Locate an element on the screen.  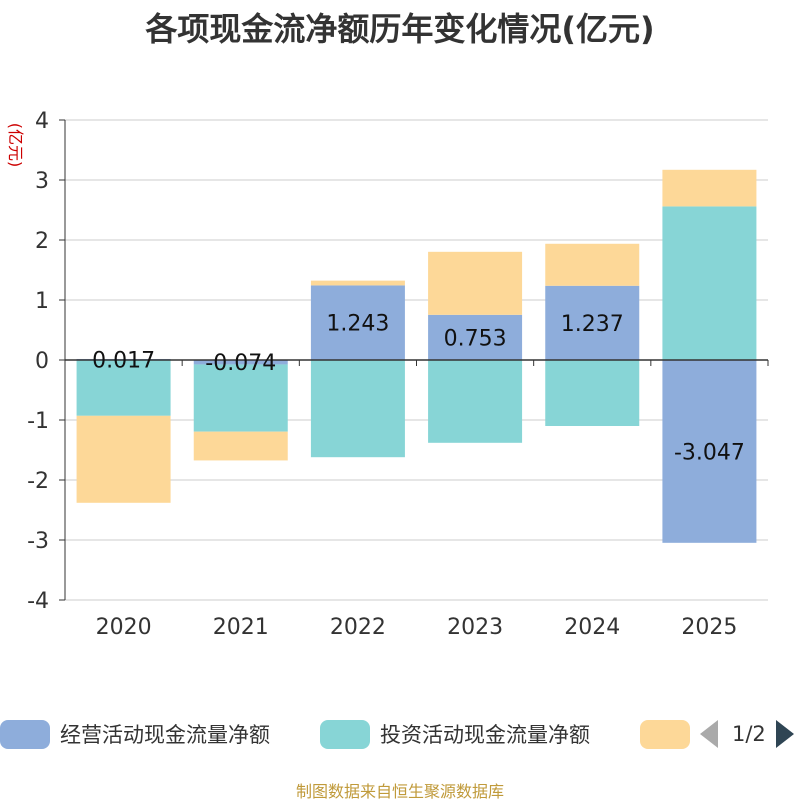
legend-label-operating: 经营活动现金流量净额 is located at coordinates (165, 735).